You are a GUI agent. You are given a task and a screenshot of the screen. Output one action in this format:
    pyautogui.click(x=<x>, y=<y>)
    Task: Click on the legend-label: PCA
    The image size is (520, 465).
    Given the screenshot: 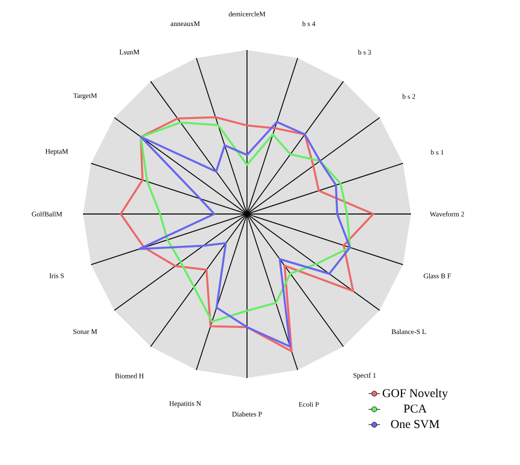 What is the action you would take?
    pyautogui.click(x=415, y=408)
    